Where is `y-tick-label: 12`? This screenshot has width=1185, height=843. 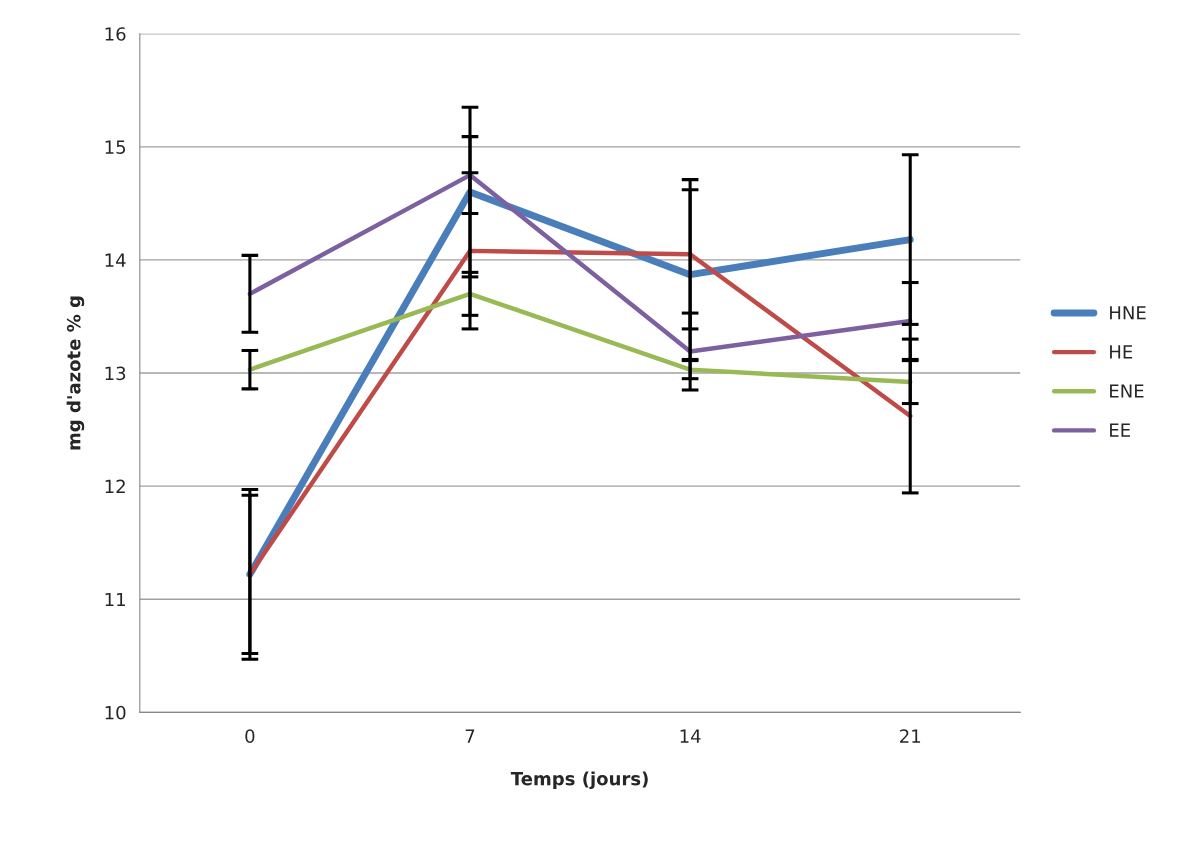 y-tick-label: 12 is located at coordinates (115, 486).